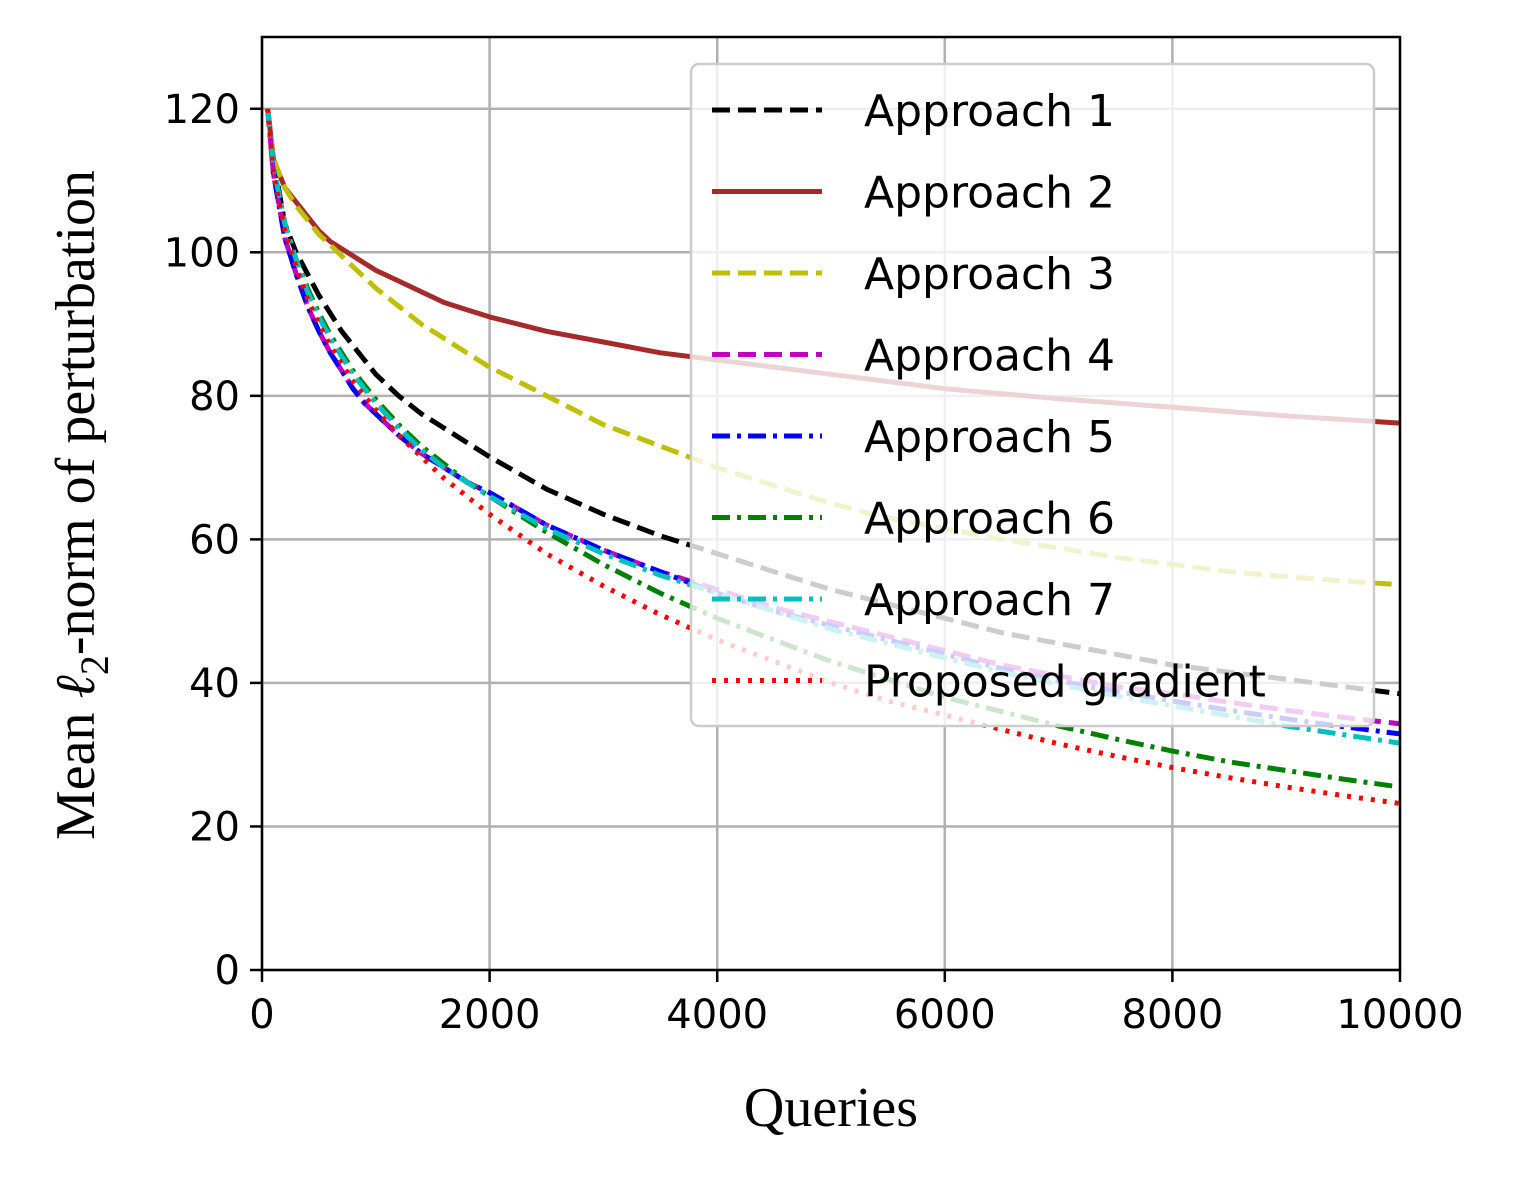 The image size is (1520, 1179). What do you see at coordinates (76, 770) in the screenshot?
I see `y-axis-title-prefix: Mean` at bounding box center [76, 770].